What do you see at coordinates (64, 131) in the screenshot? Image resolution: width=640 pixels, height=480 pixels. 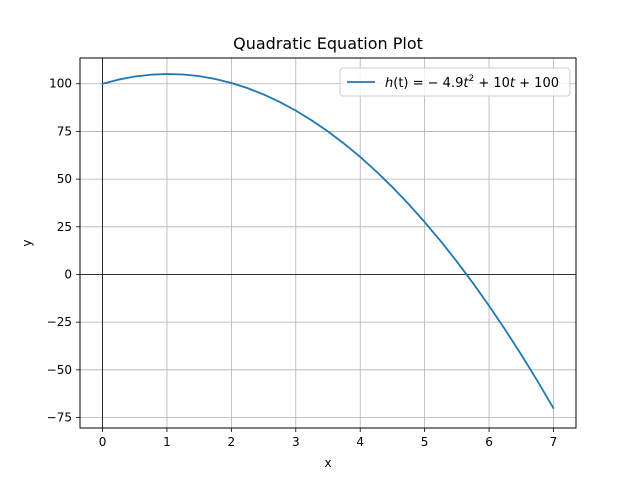 I see `y-tick-label: 75` at bounding box center [64, 131].